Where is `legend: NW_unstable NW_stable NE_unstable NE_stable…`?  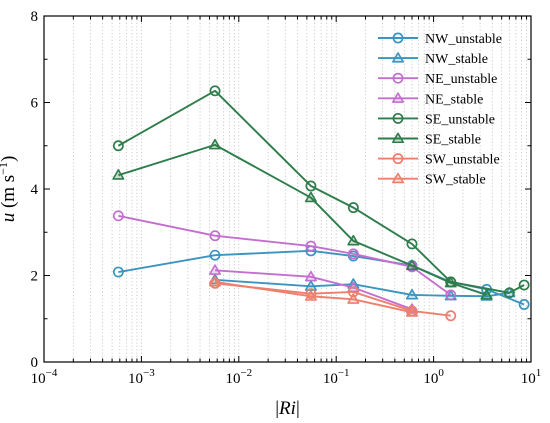
legend: NW_unstable NW_stable NE_unstable NE_stable… is located at coordinates (440, 110).